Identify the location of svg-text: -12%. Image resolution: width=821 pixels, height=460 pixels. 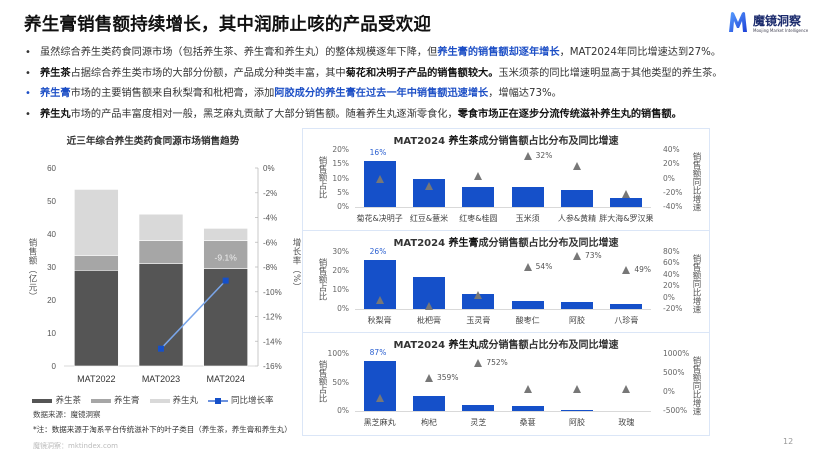
(272, 317).